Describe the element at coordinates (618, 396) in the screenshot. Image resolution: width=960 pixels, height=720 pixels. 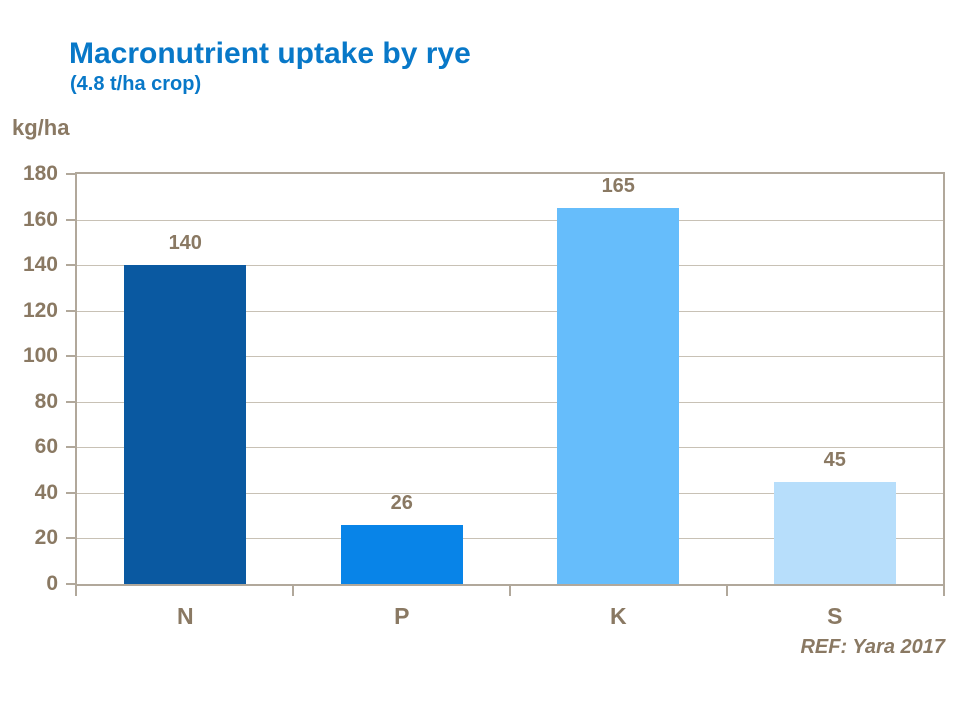
I see `bar-K` at that location.